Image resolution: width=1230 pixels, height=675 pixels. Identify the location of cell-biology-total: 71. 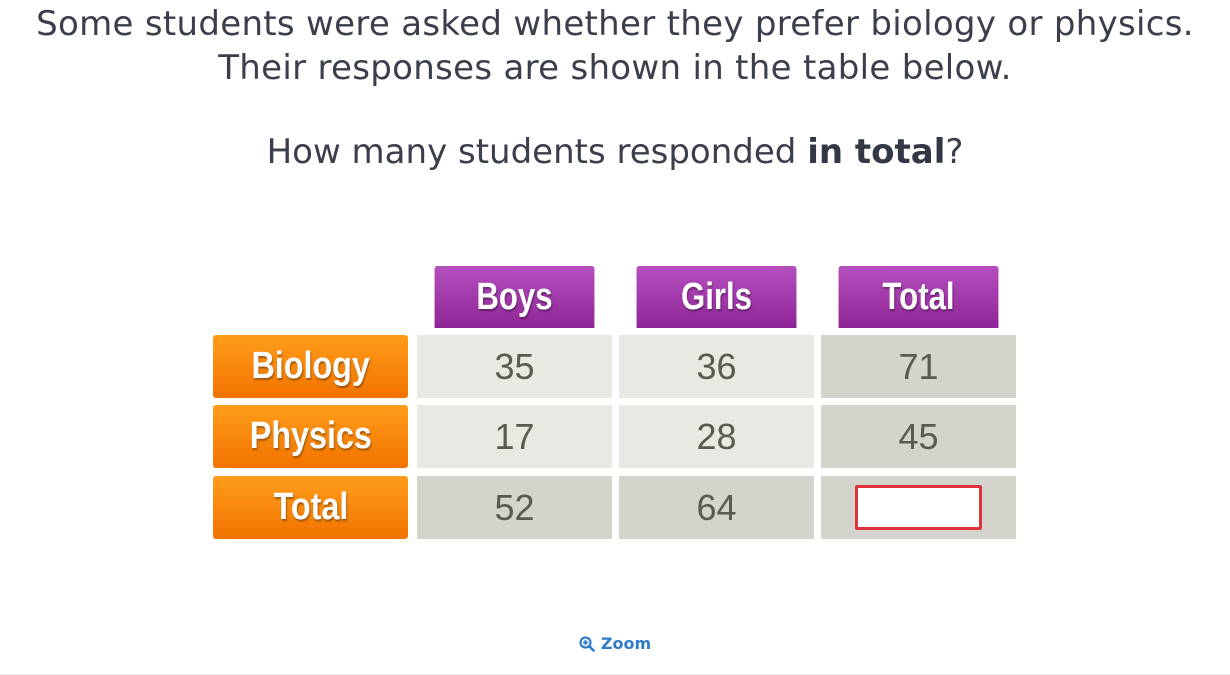
(918, 366).